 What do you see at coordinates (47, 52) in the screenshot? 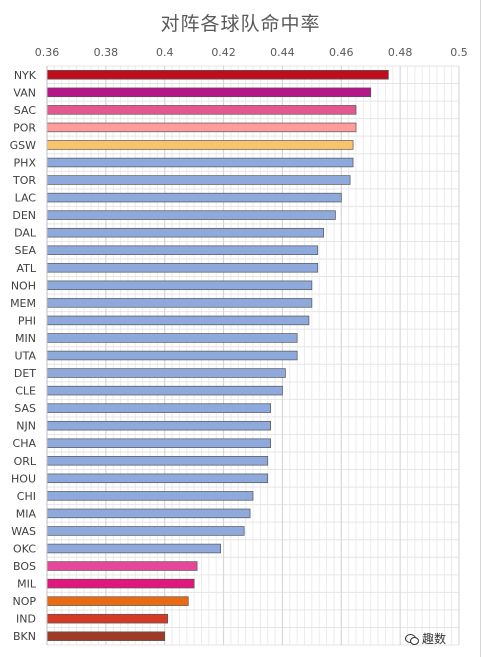
I see `x-tick-label: 0.36` at bounding box center [47, 52].